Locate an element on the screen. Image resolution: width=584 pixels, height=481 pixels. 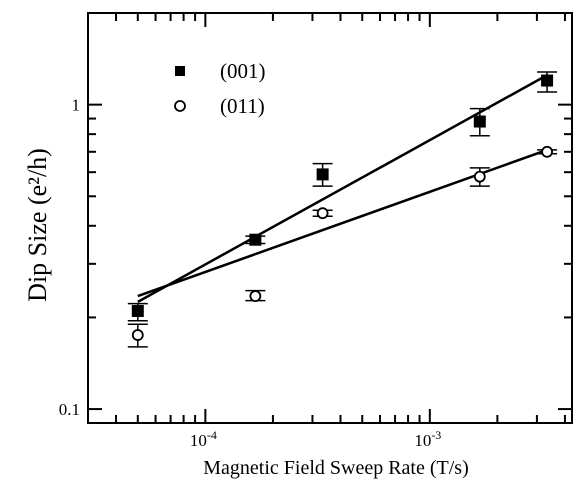
y-tick-label: 1 is located at coordinates (76, 105).